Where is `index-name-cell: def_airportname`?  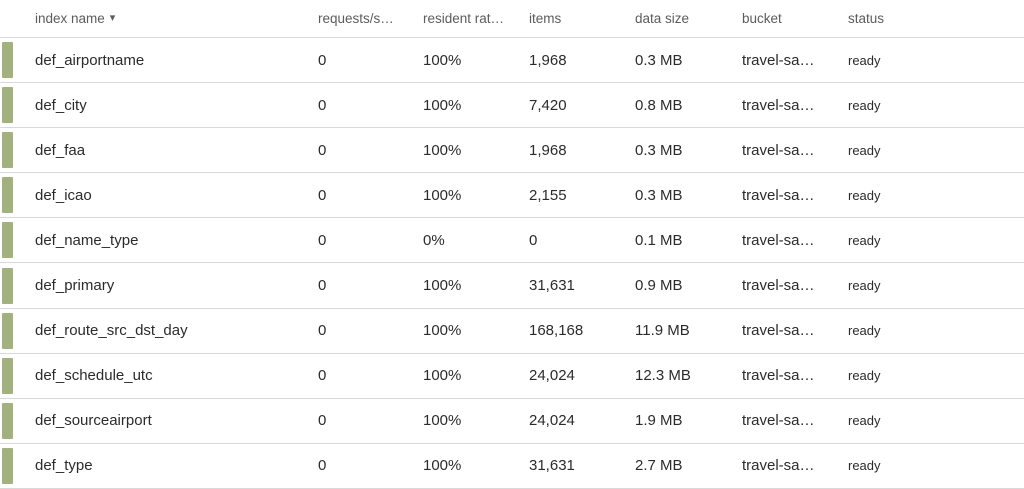 index-name-cell: def_airportname is located at coordinates (90, 60).